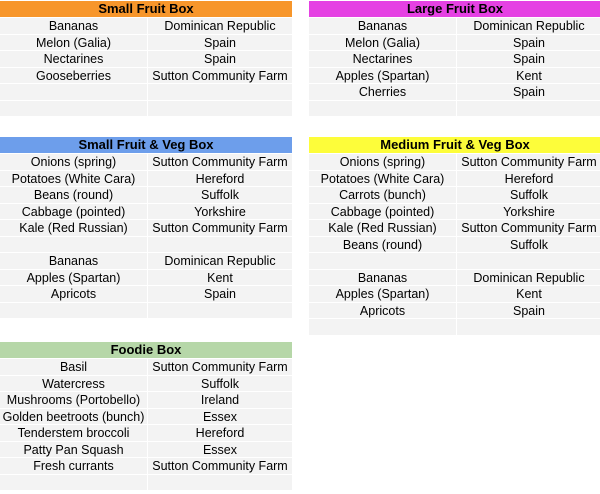 This screenshot has height=494, width=600. I want to click on origin-cell: Ireland, so click(220, 400).